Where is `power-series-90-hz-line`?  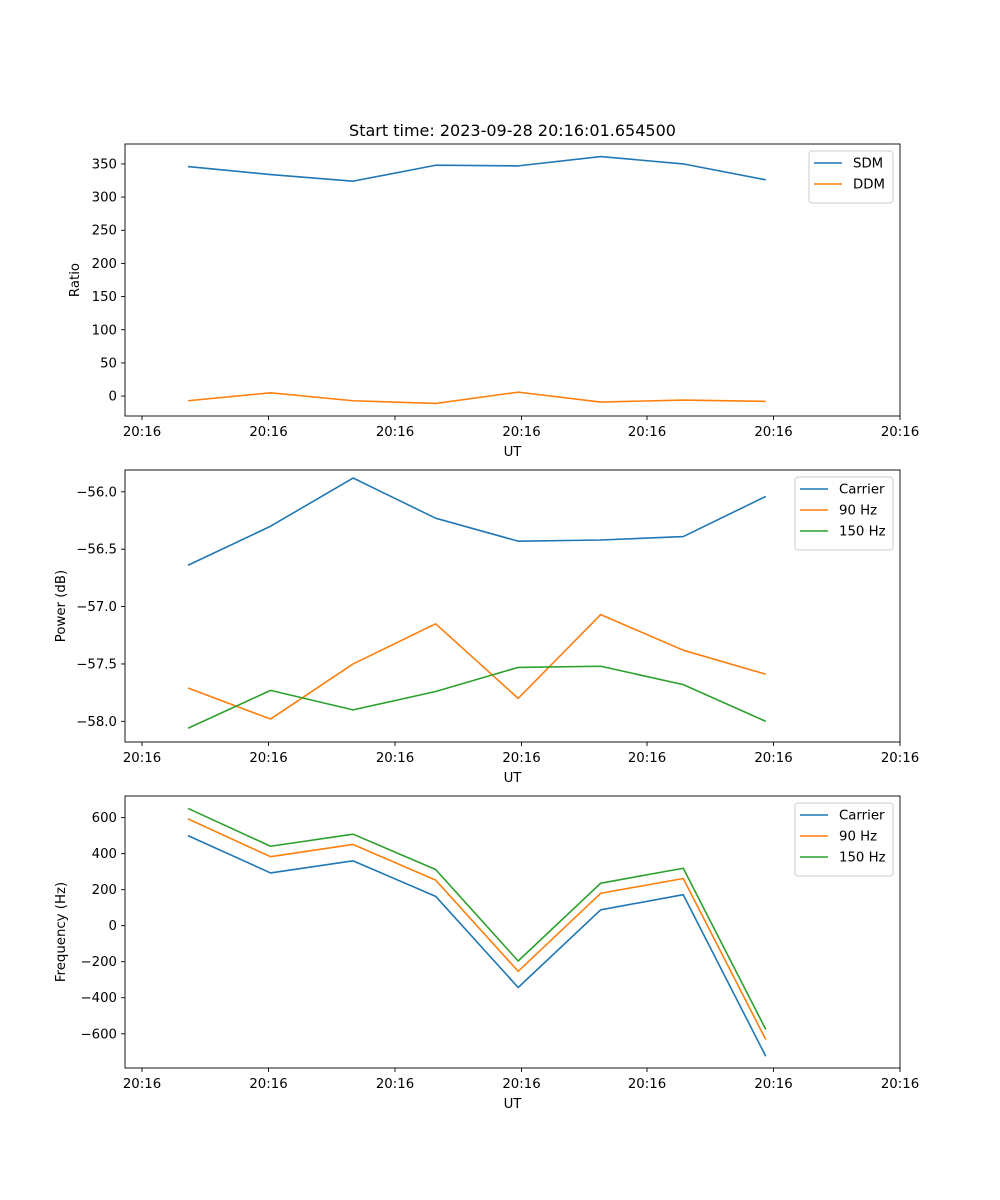 power-series-90-hz-line is located at coordinates (477, 666).